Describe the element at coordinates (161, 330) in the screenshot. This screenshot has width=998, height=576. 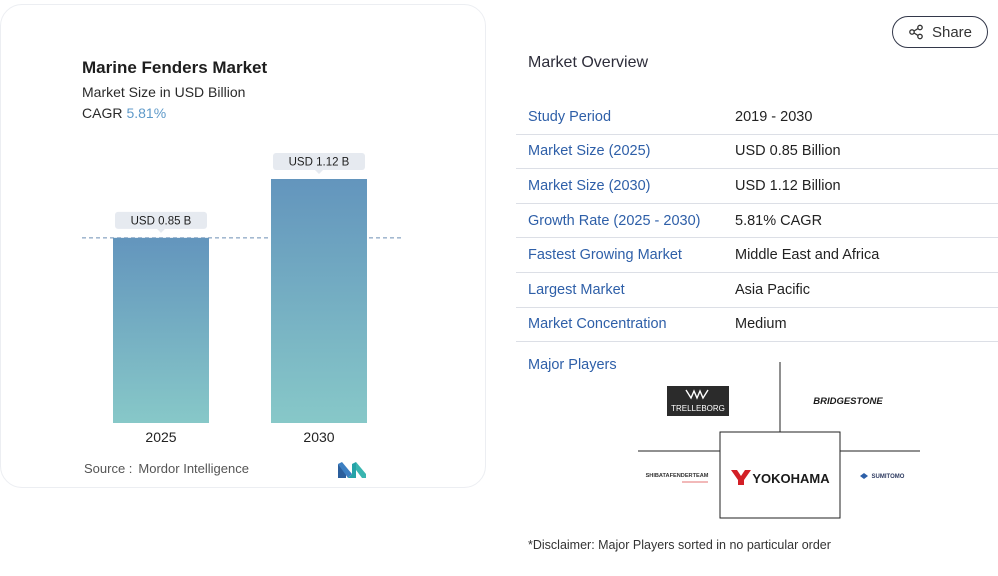
I see `bar-2025` at that location.